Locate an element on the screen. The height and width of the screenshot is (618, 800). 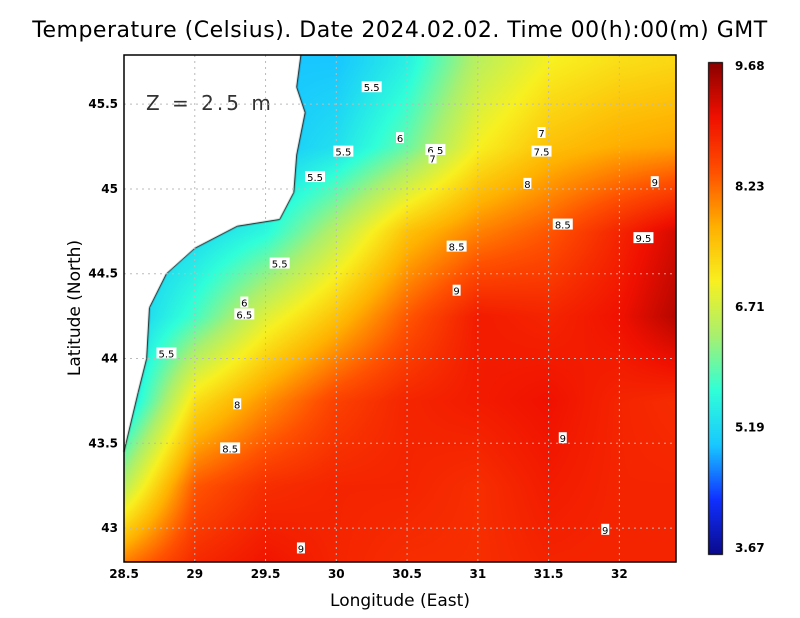
colorbar-tick-label: 9.68 is located at coordinates (750, 66).